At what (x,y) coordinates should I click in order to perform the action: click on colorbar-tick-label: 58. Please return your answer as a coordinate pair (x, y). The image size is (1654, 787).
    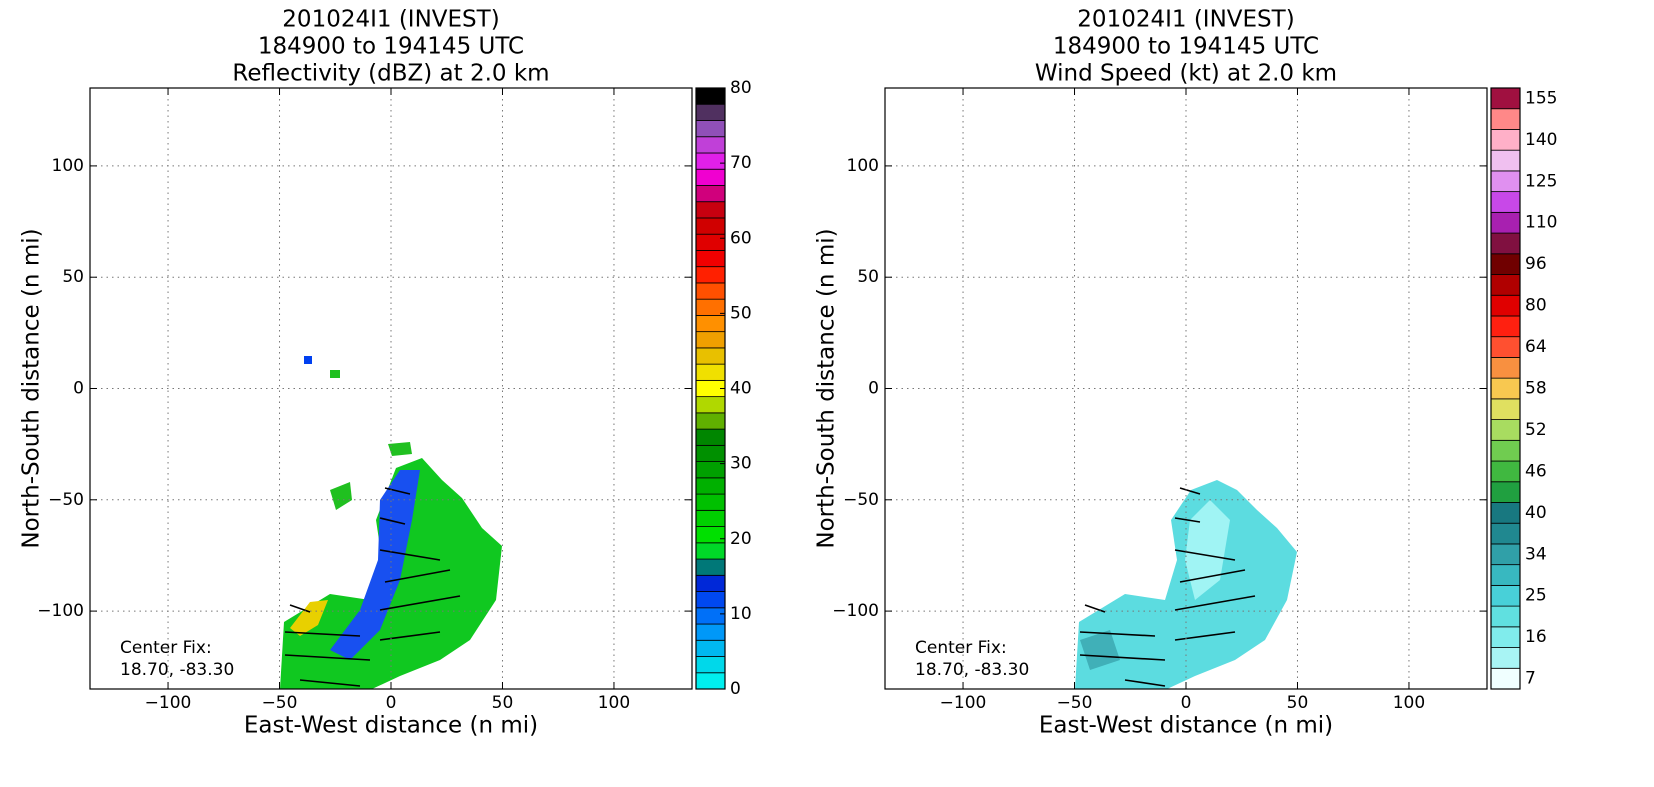
    Looking at the image, I should click on (1536, 389).